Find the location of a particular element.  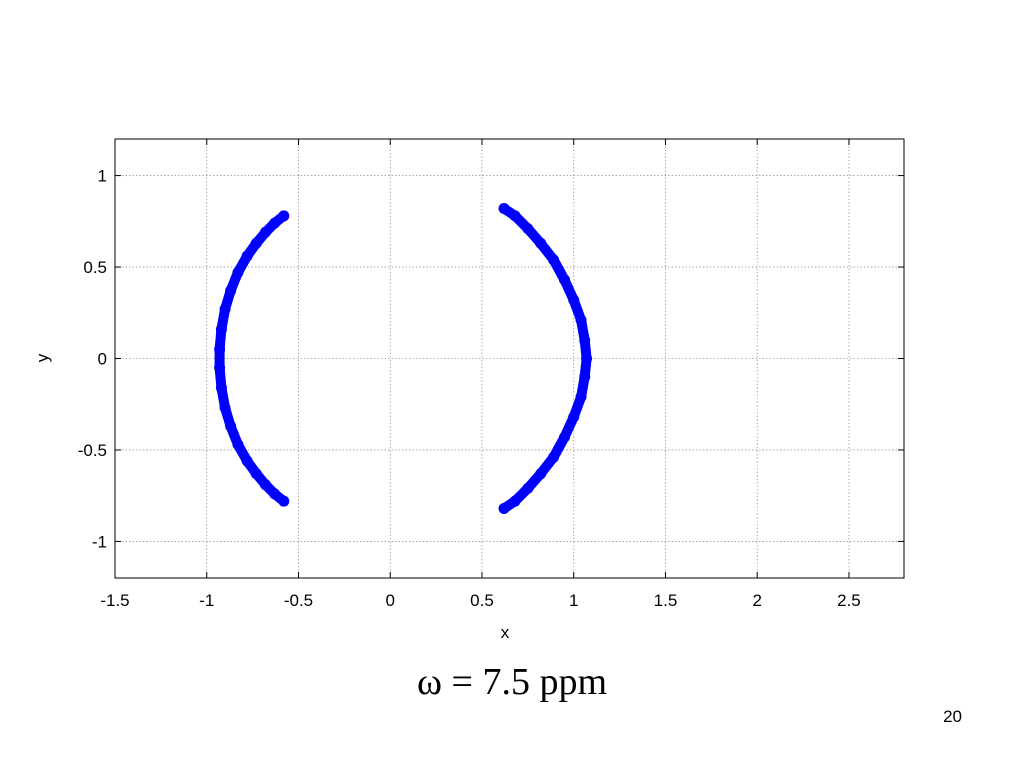

x-tick-labels: -1.5 -1 -0.5 0 0.5 1 1.5 2 2.5 is located at coordinates (480, 600).